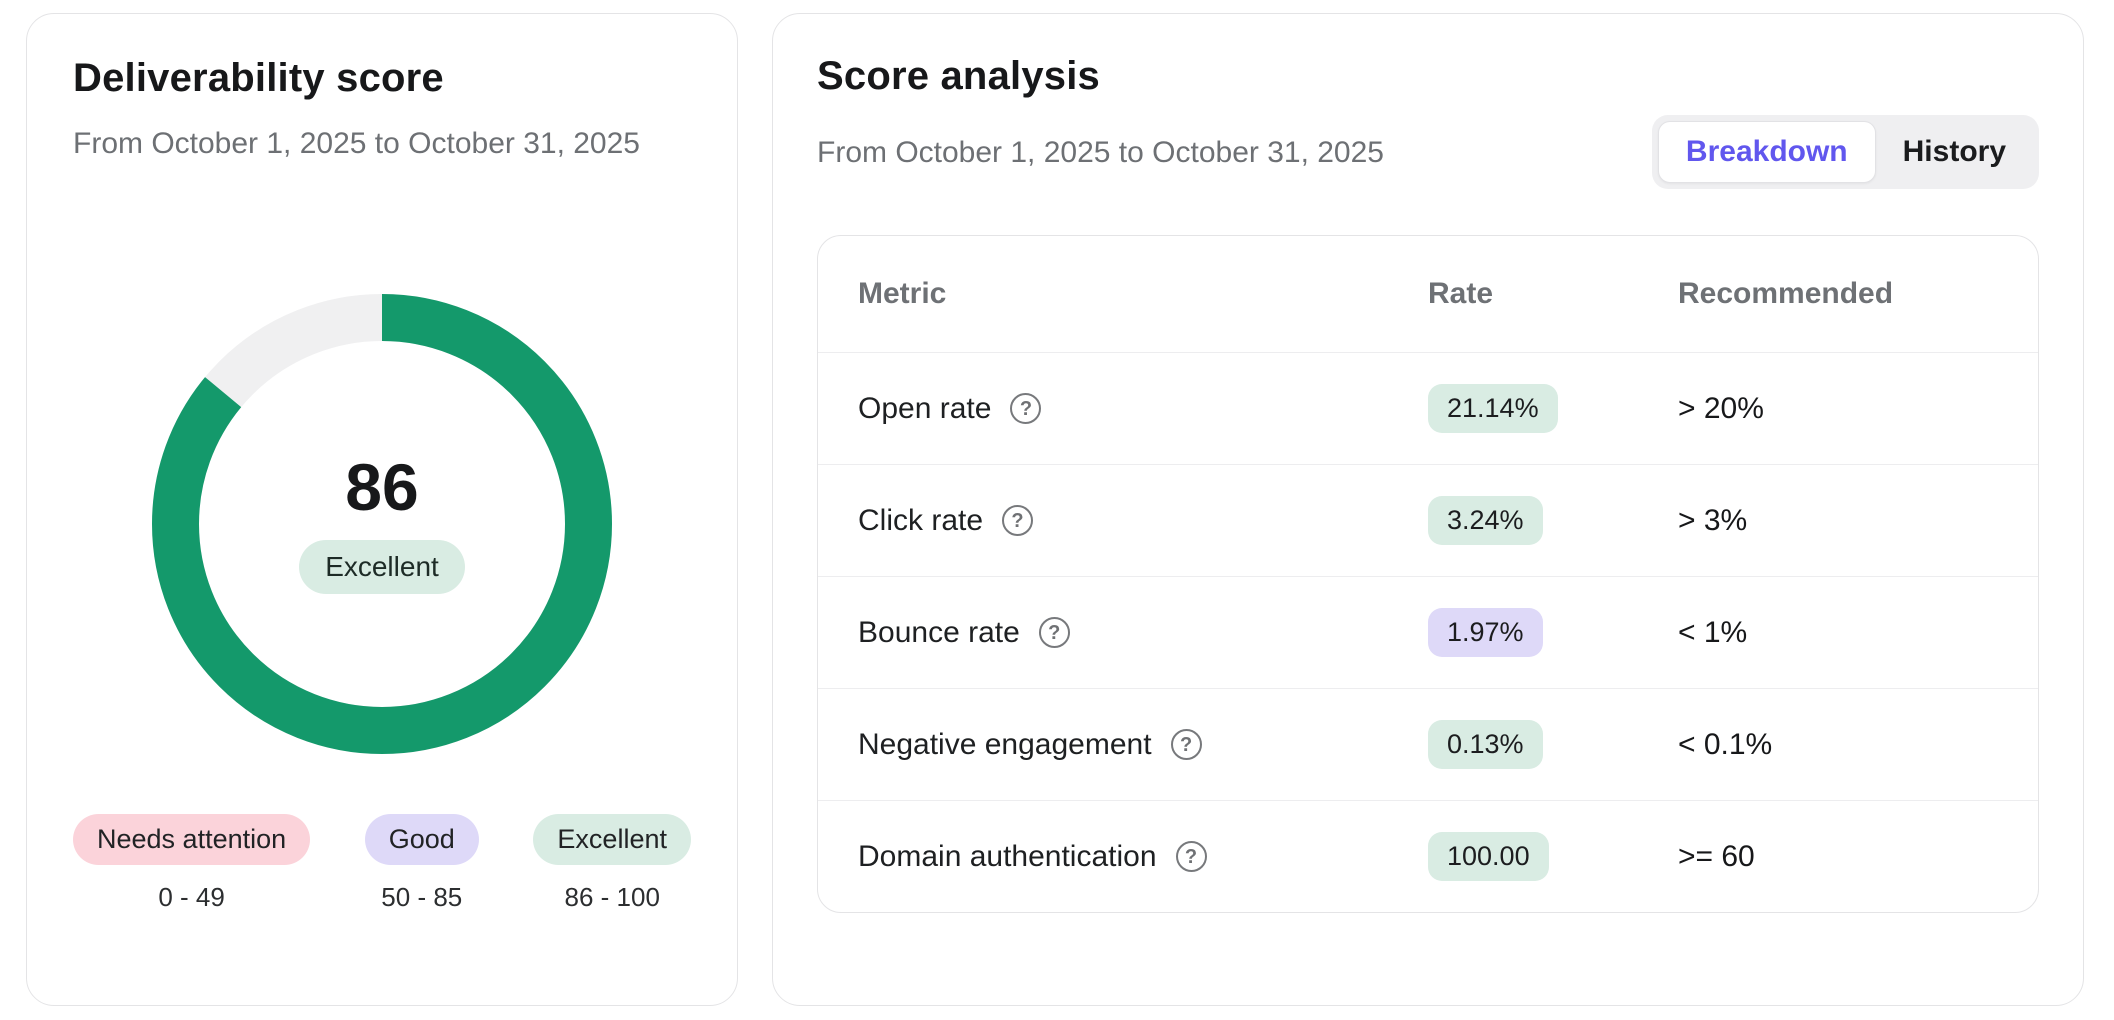 The image size is (2114, 1020). What do you see at coordinates (1143, 633) in the screenshot?
I see `metric-cell: Bounce rate ?` at bounding box center [1143, 633].